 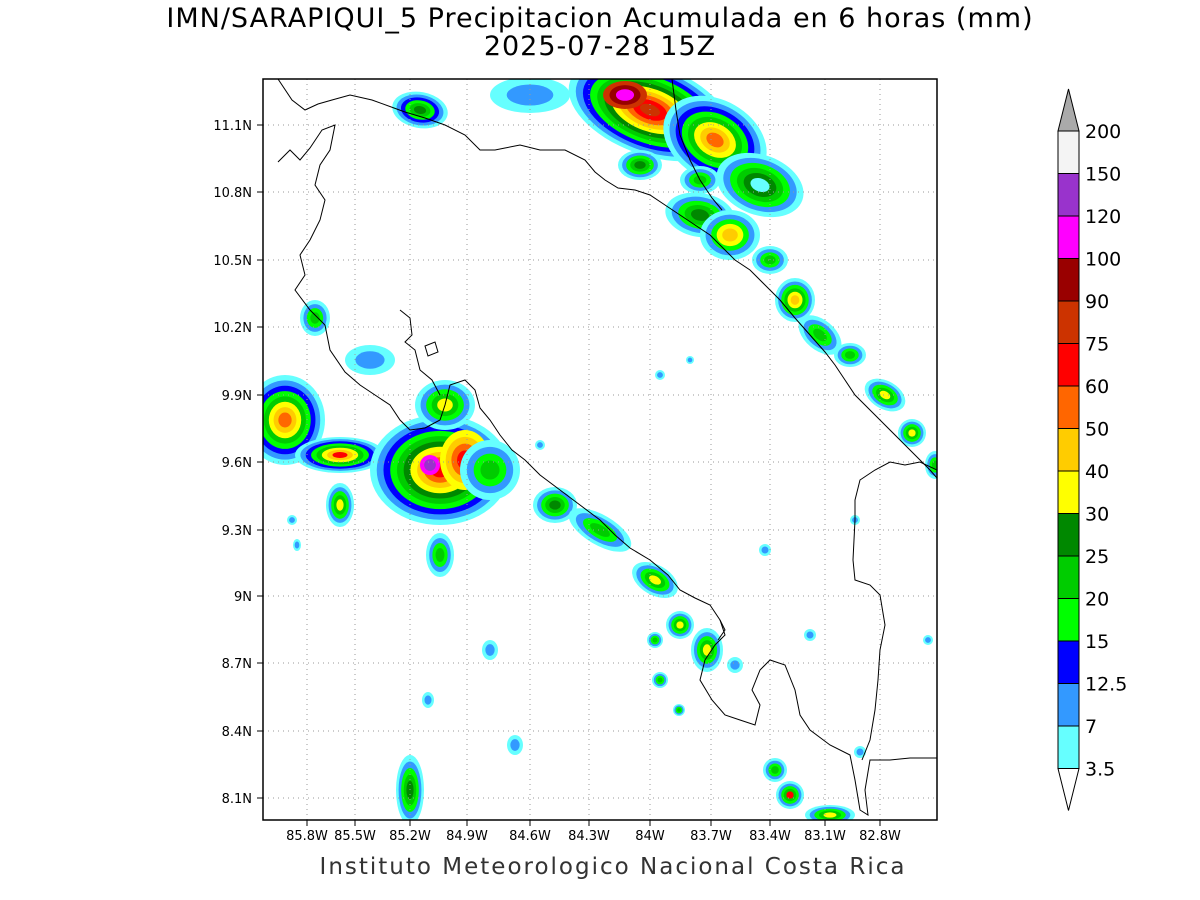 What do you see at coordinates (355, 836) in the screenshot?
I see `lon-label: 85.5W` at bounding box center [355, 836].